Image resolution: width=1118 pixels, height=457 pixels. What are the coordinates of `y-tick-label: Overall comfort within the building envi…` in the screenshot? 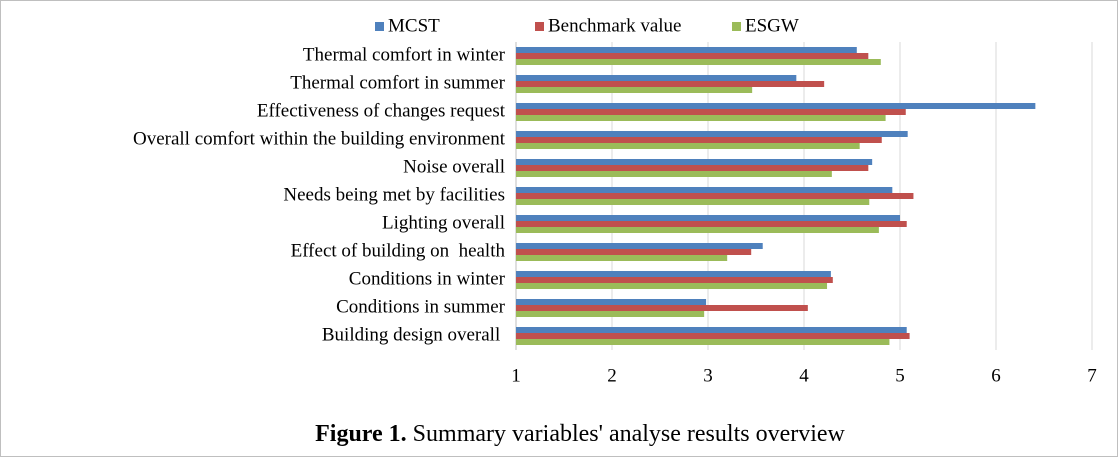 It's located at (319, 138).